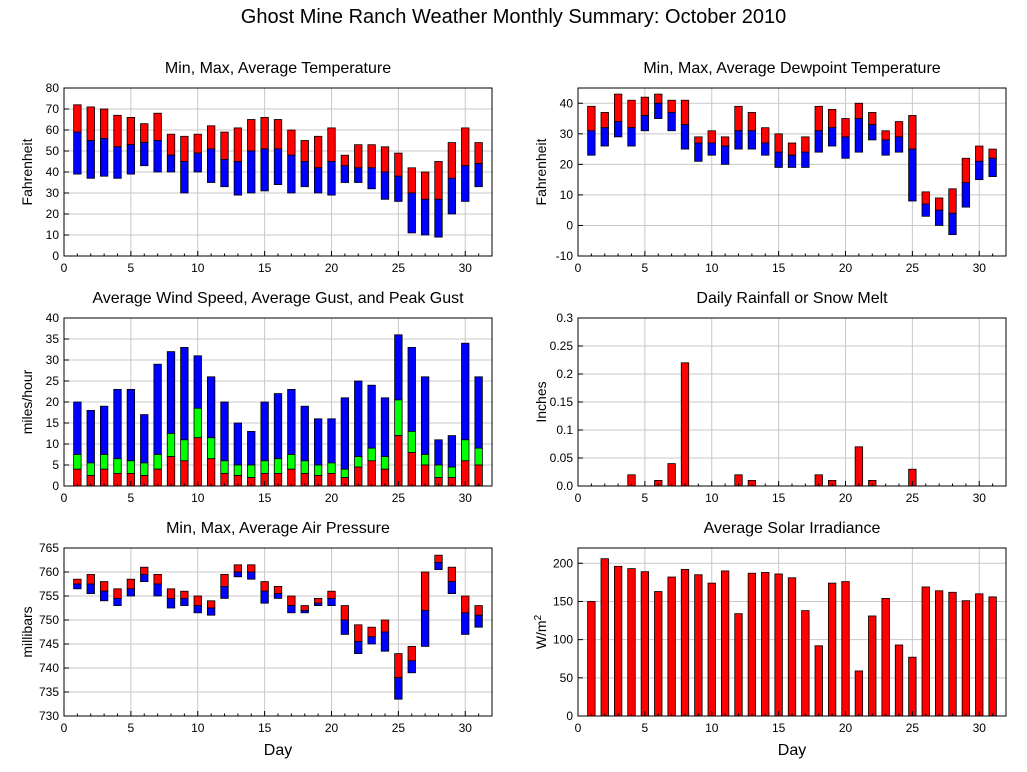  Describe the element at coordinates (53, 130) in the screenshot. I see `temp-ytick-label: 60` at that location.